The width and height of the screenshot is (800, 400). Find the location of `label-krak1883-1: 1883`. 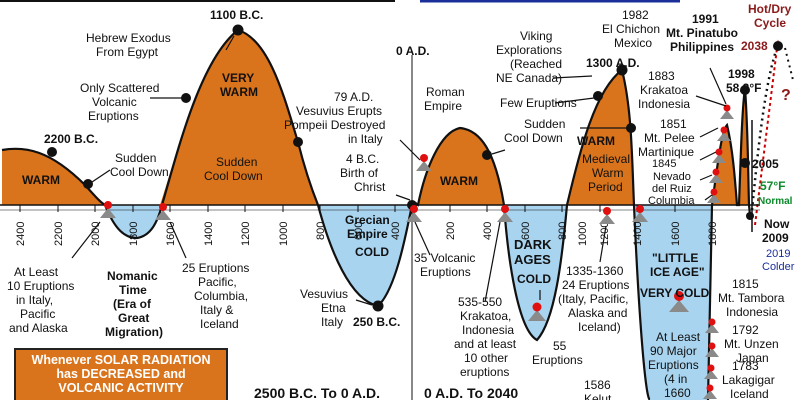

label-krak1883-1: 1883 is located at coordinates (661, 76).